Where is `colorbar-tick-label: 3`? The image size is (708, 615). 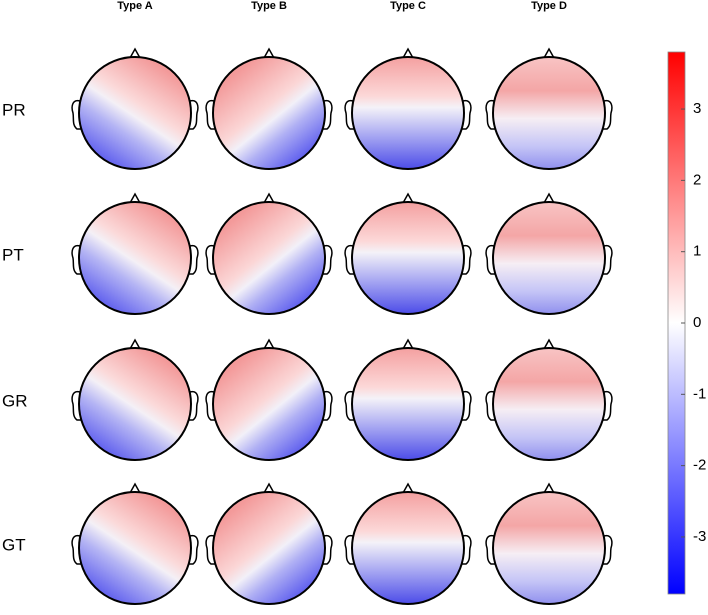
colorbar-tick-label: 3 is located at coordinates (697, 108).